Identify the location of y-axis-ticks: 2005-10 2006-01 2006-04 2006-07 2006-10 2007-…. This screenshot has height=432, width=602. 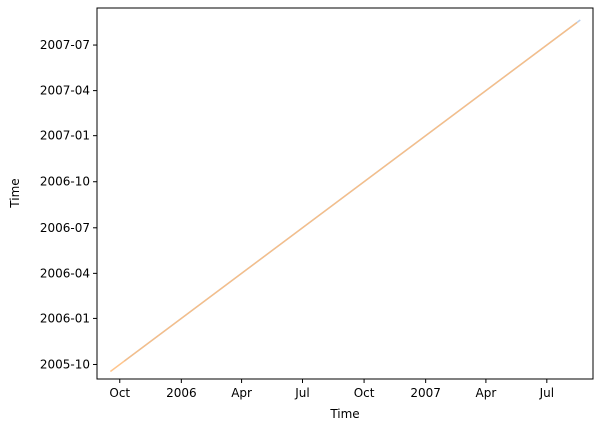
(68, 204).